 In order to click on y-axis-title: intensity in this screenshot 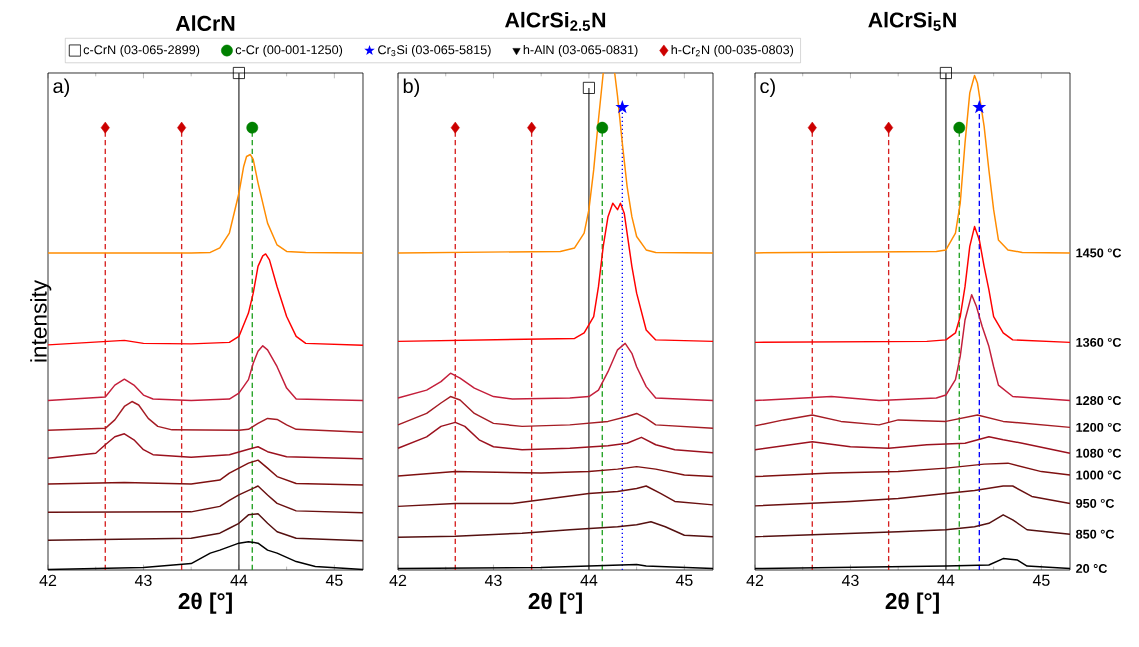, I will do `click(41, 320)`.